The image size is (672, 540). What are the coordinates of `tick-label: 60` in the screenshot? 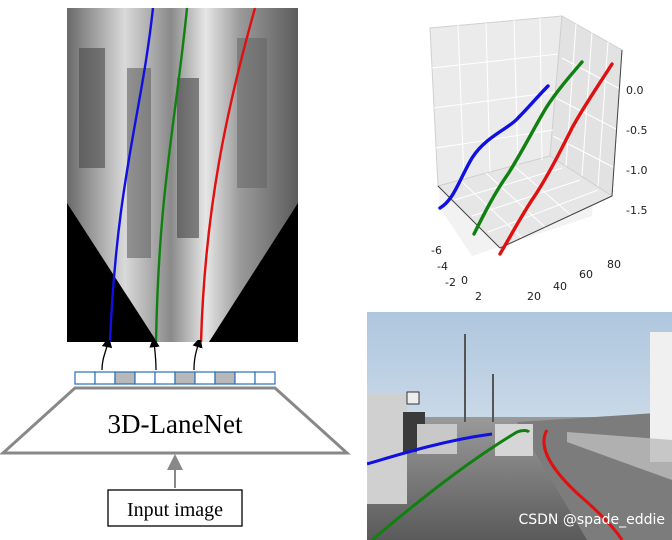 It's located at (586, 274).